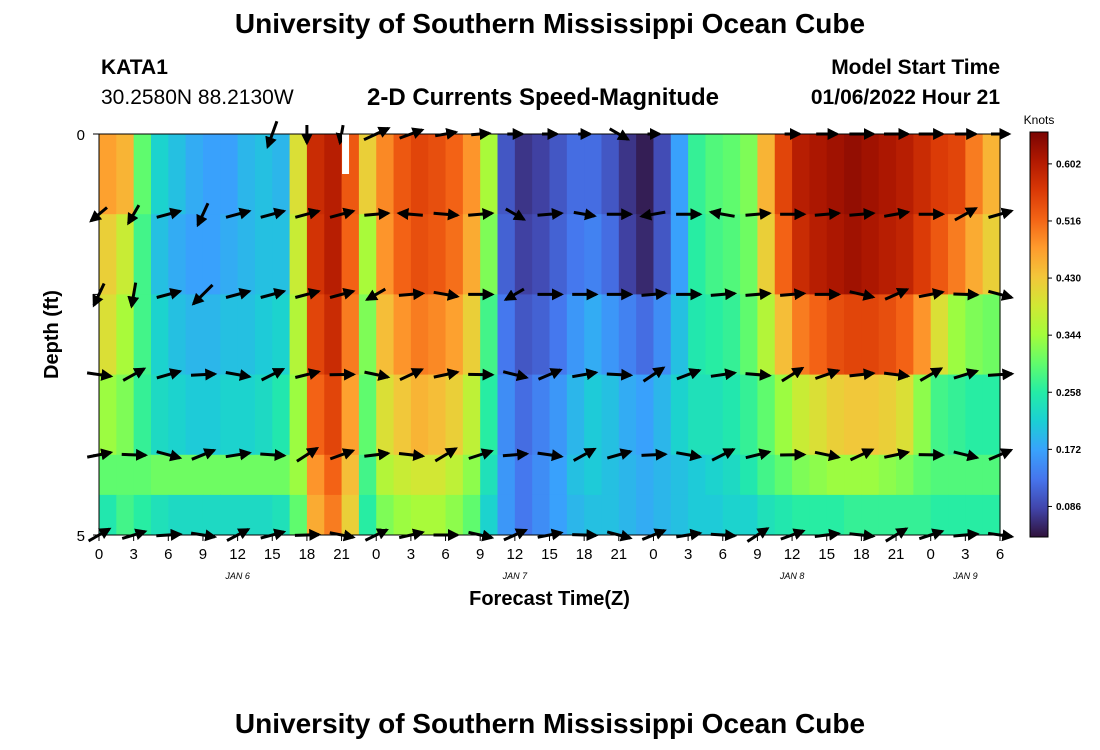 Image resolution: width=1100 pixels, height=750 pixels. Describe the element at coordinates (723, 554) in the screenshot. I see `x-tick-label: 6` at that location.